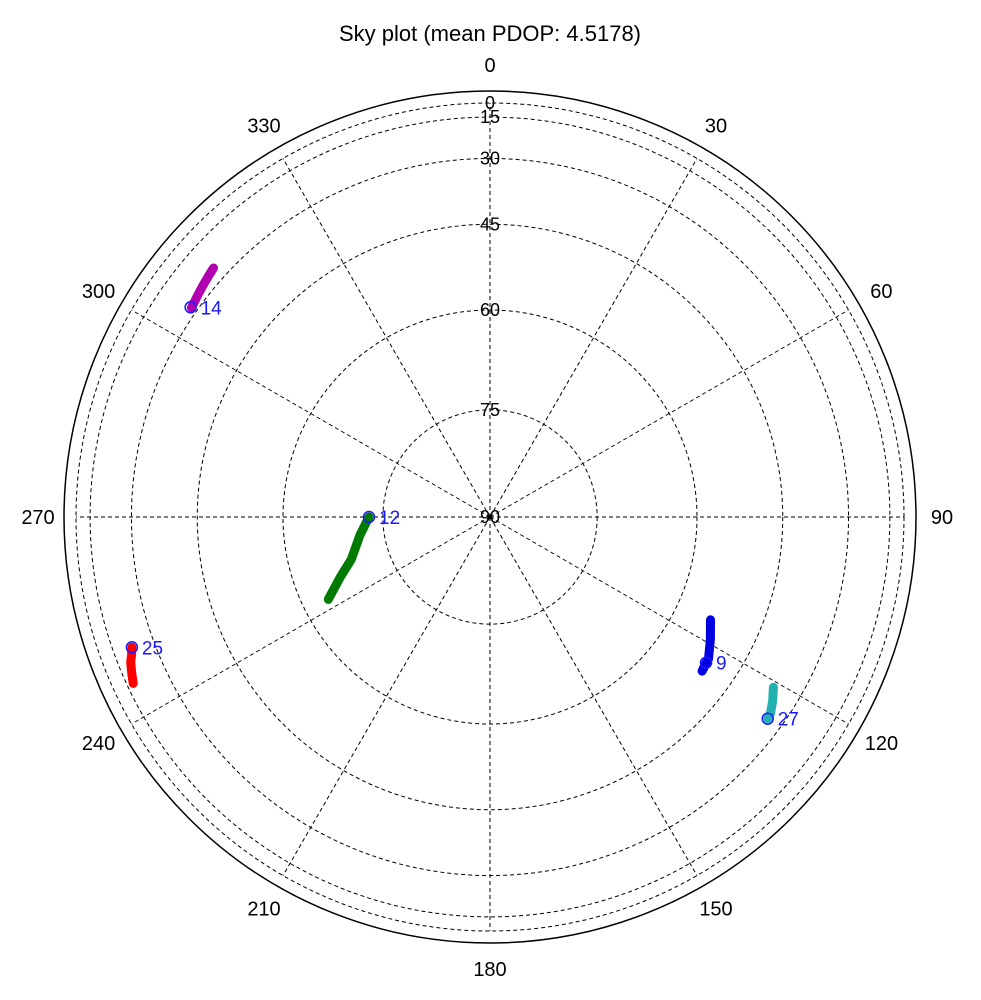 This screenshot has height=1000, width=981. What do you see at coordinates (490, 117) in the screenshot?
I see `elevation-tick-label: 15` at bounding box center [490, 117].